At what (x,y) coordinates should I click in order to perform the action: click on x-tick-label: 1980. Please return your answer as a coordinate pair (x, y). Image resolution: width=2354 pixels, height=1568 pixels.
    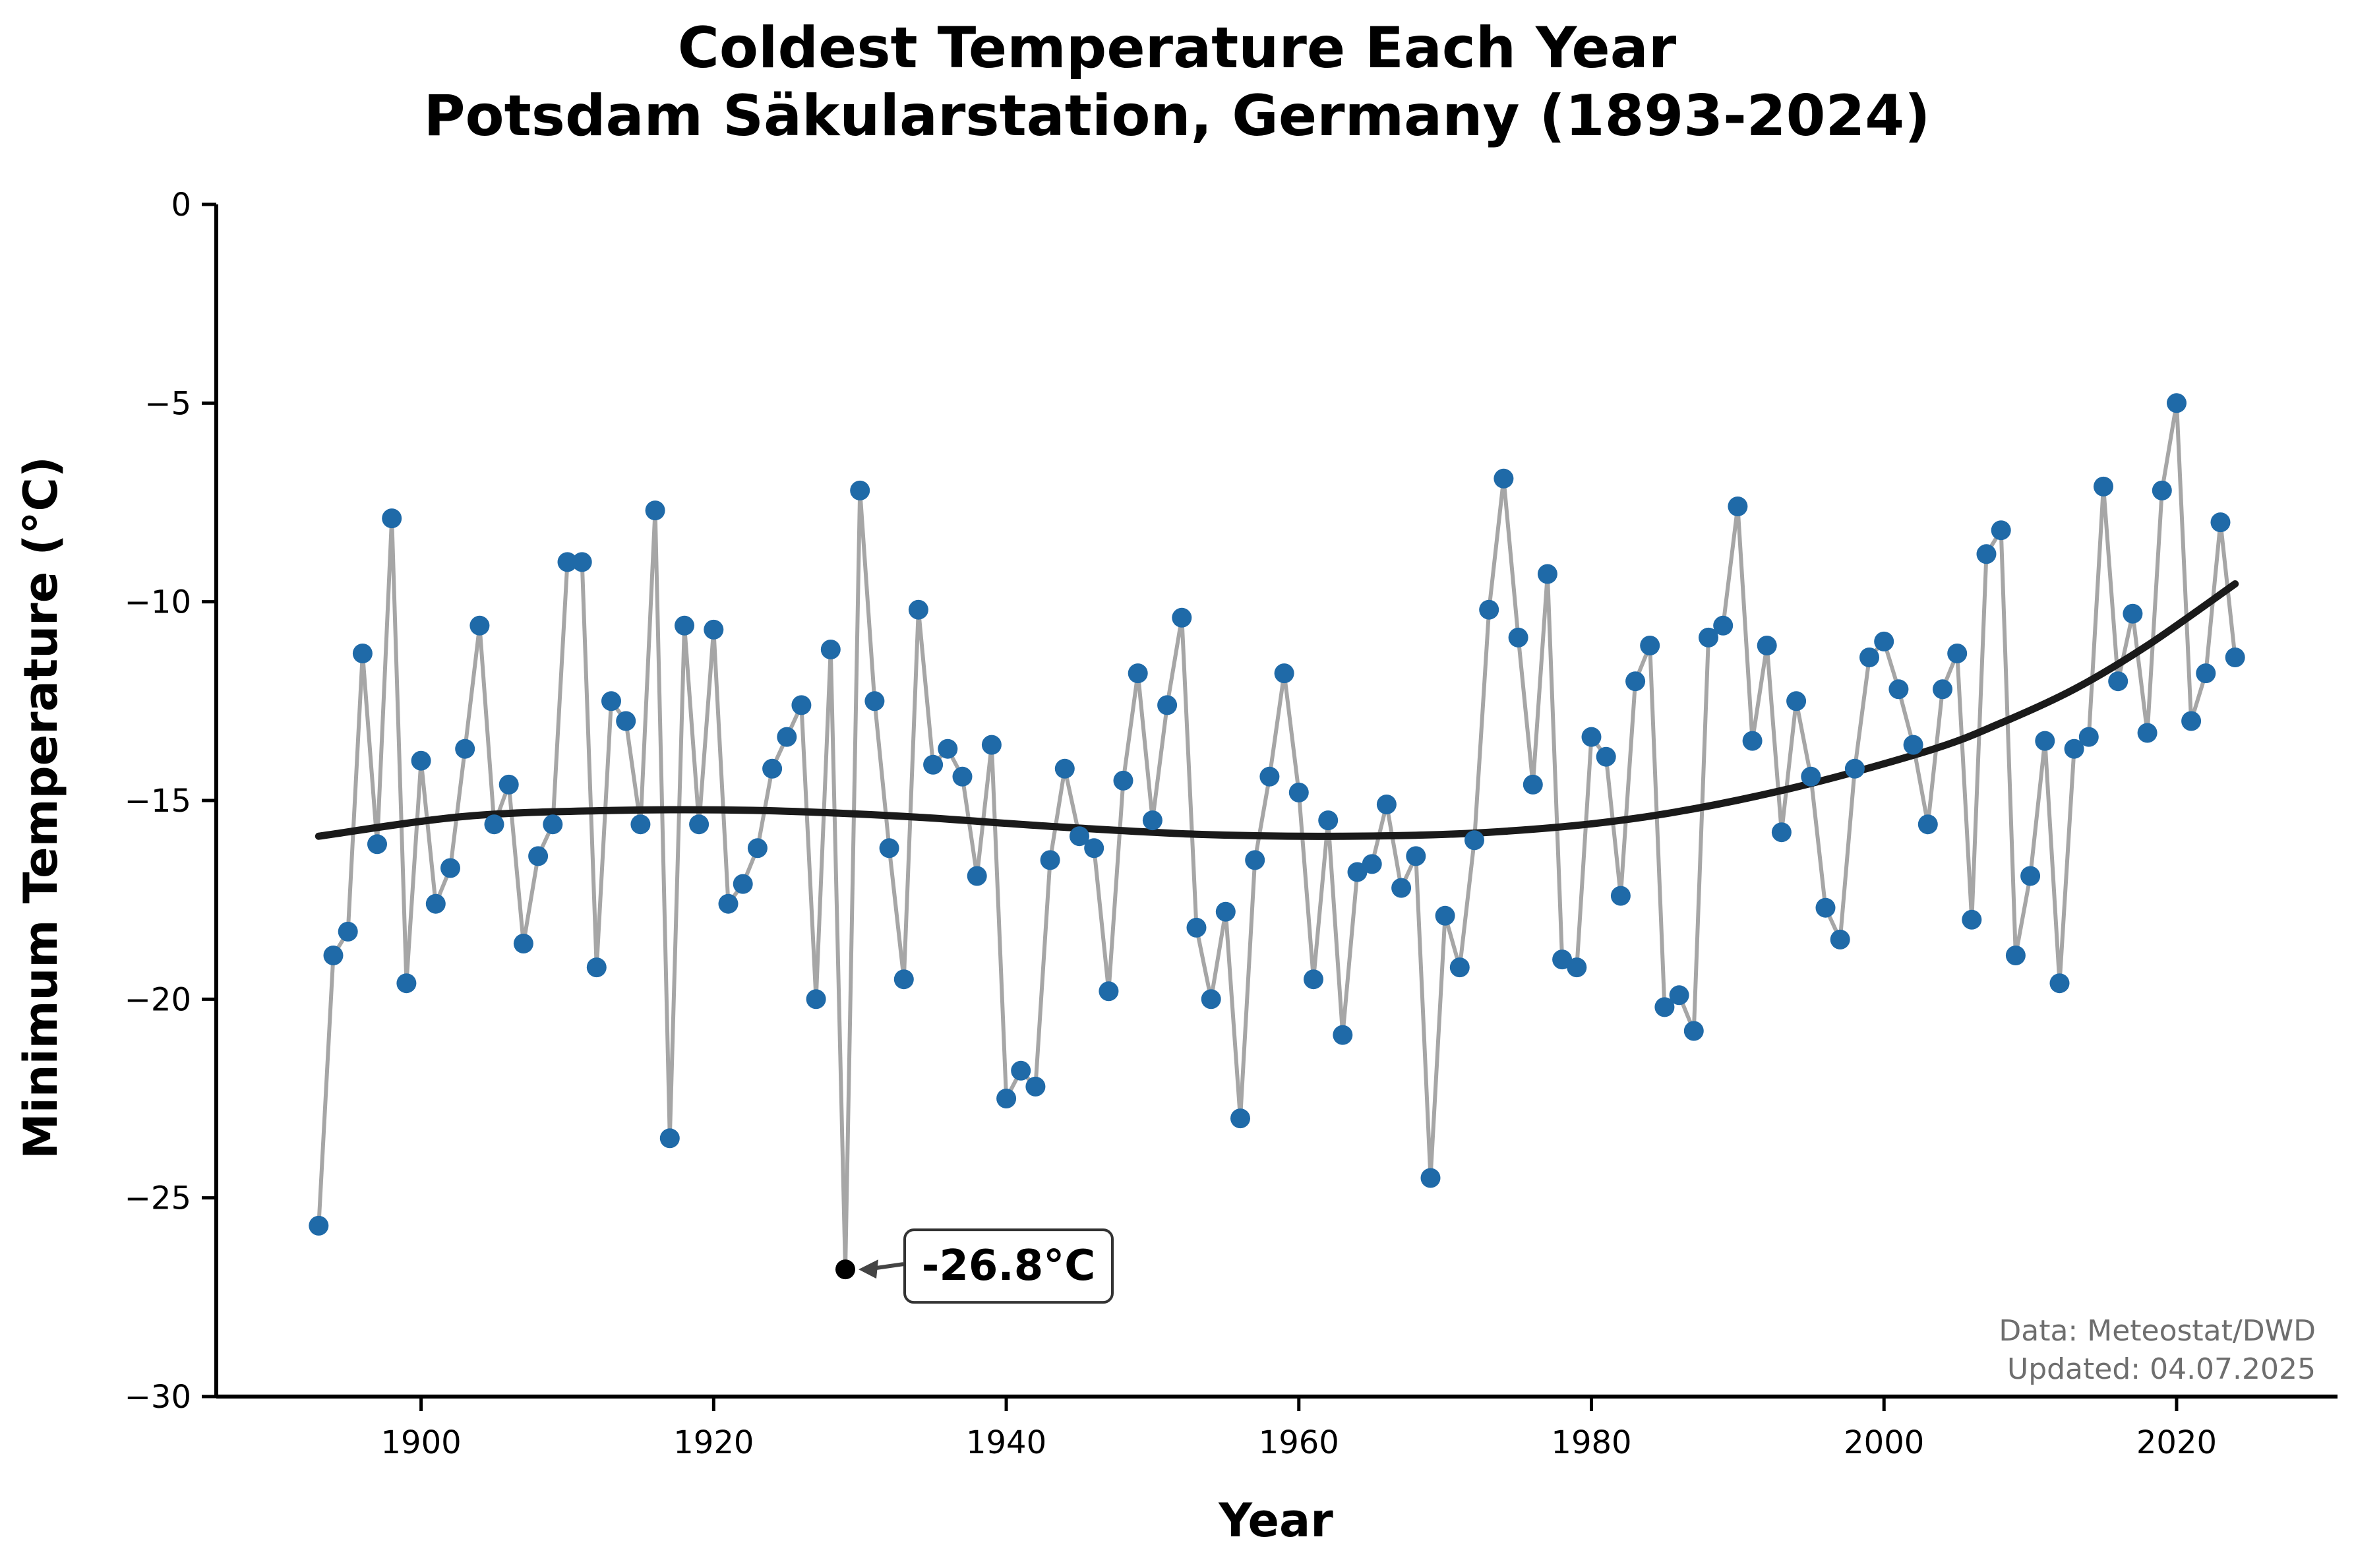
    Looking at the image, I should click on (1591, 1443).